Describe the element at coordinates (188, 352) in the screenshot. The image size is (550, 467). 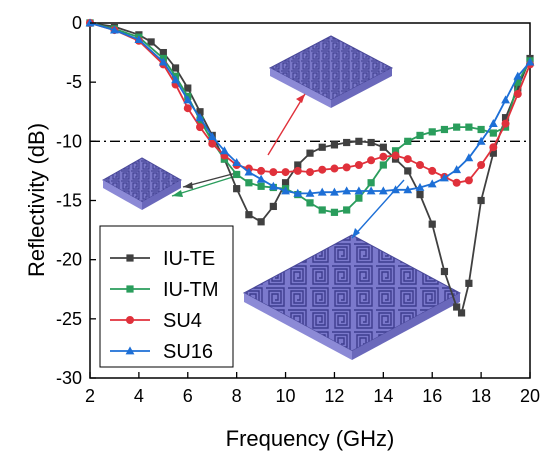
I see `legend-label: SU16` at that location.